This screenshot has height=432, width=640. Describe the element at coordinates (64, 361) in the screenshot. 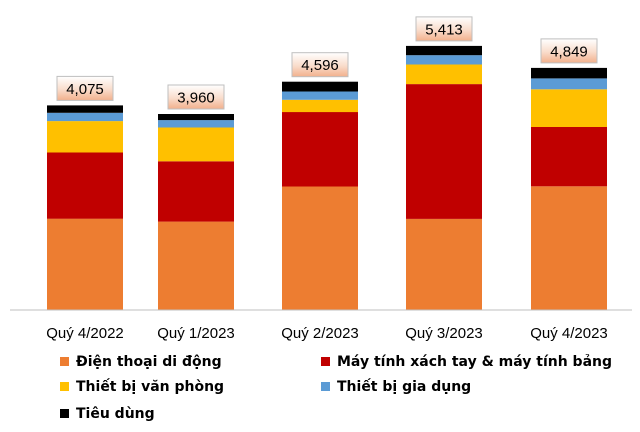

I see `legend-swatch-dien-thoai-di-dong` at that location.